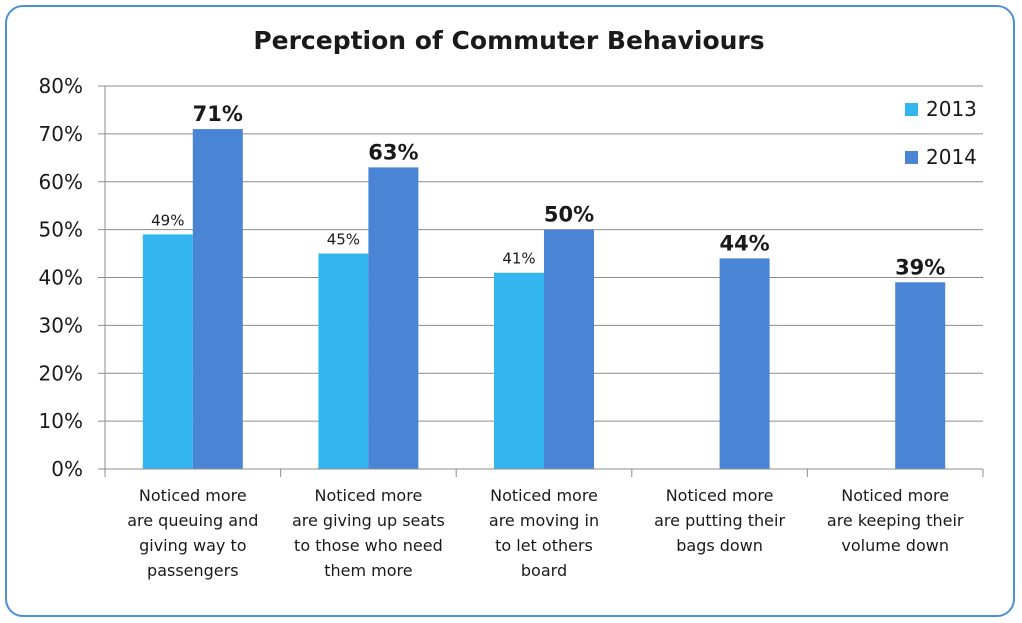 This screenshot has height=623, width=1022. What do you see at coordinates (343, 240) in the screenshot?
I see `data-label-2013-2: 45%` at bounding box center [343, 240].